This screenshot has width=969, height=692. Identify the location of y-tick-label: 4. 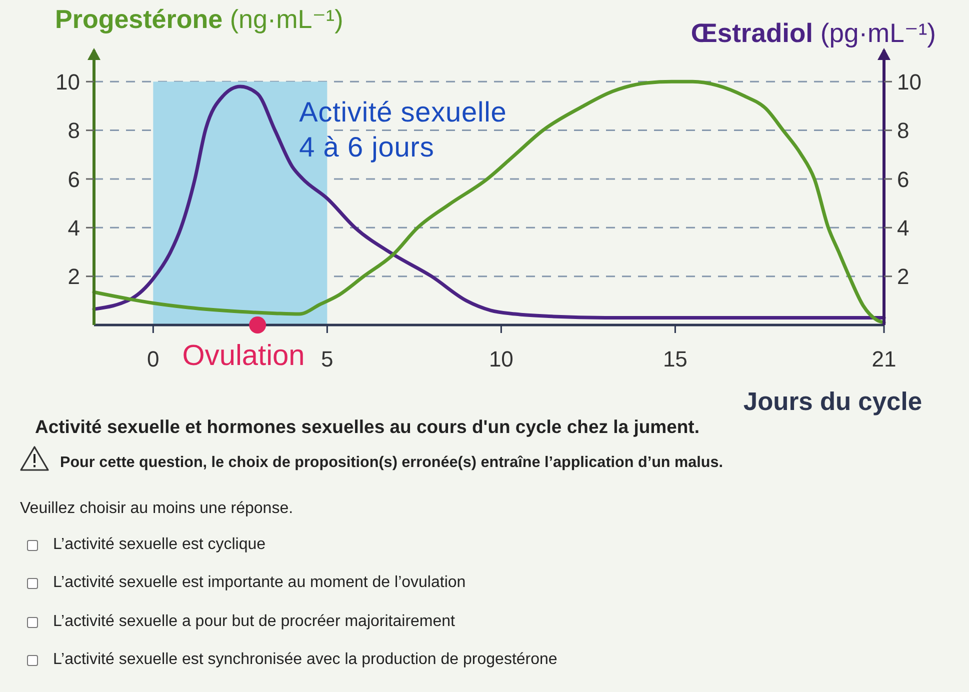
(74, 227).